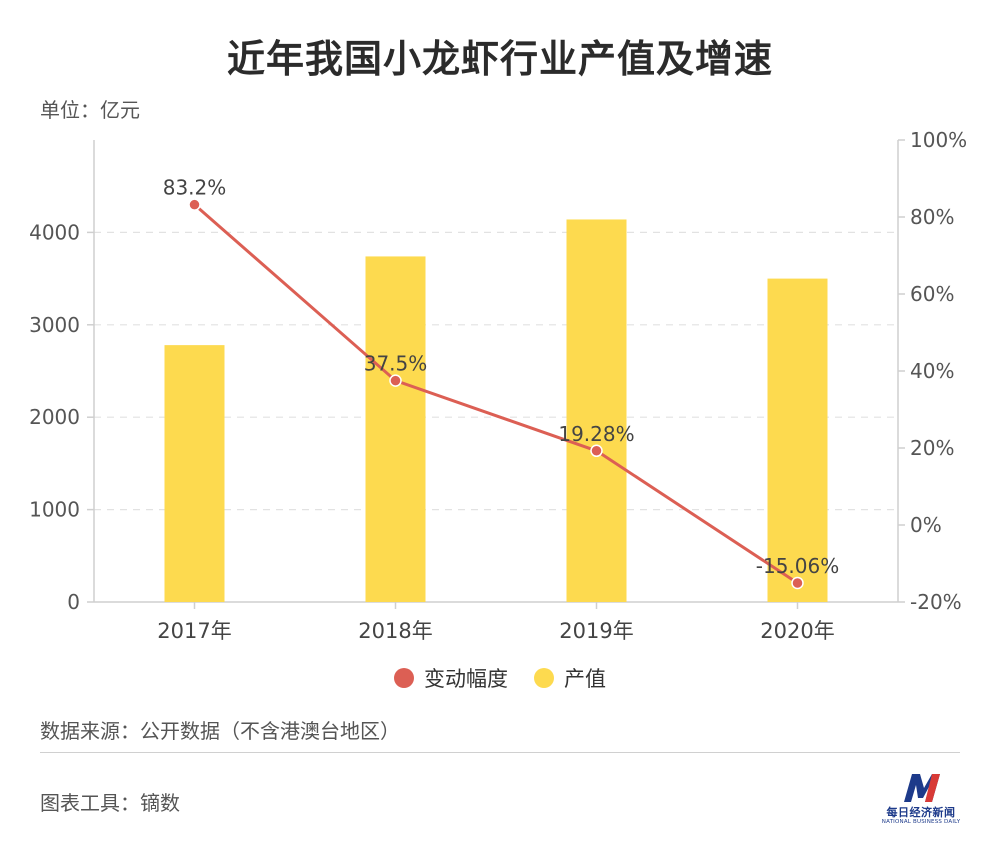 This screenshot has width=1000, height=850. What do you see at coordinates (220, 731) in the screenshot?
I see `data-source: 数据来源：公开数据（不含港澳台地区）` at bounding box center [220, 731].